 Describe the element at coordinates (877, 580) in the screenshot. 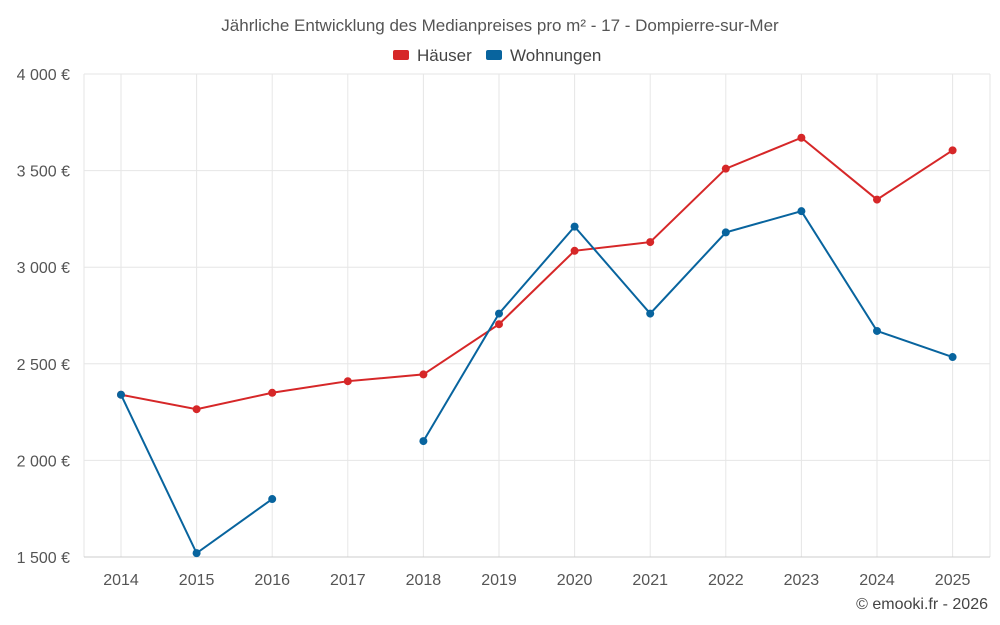

I see `x-tick-label: 2024` at that location.